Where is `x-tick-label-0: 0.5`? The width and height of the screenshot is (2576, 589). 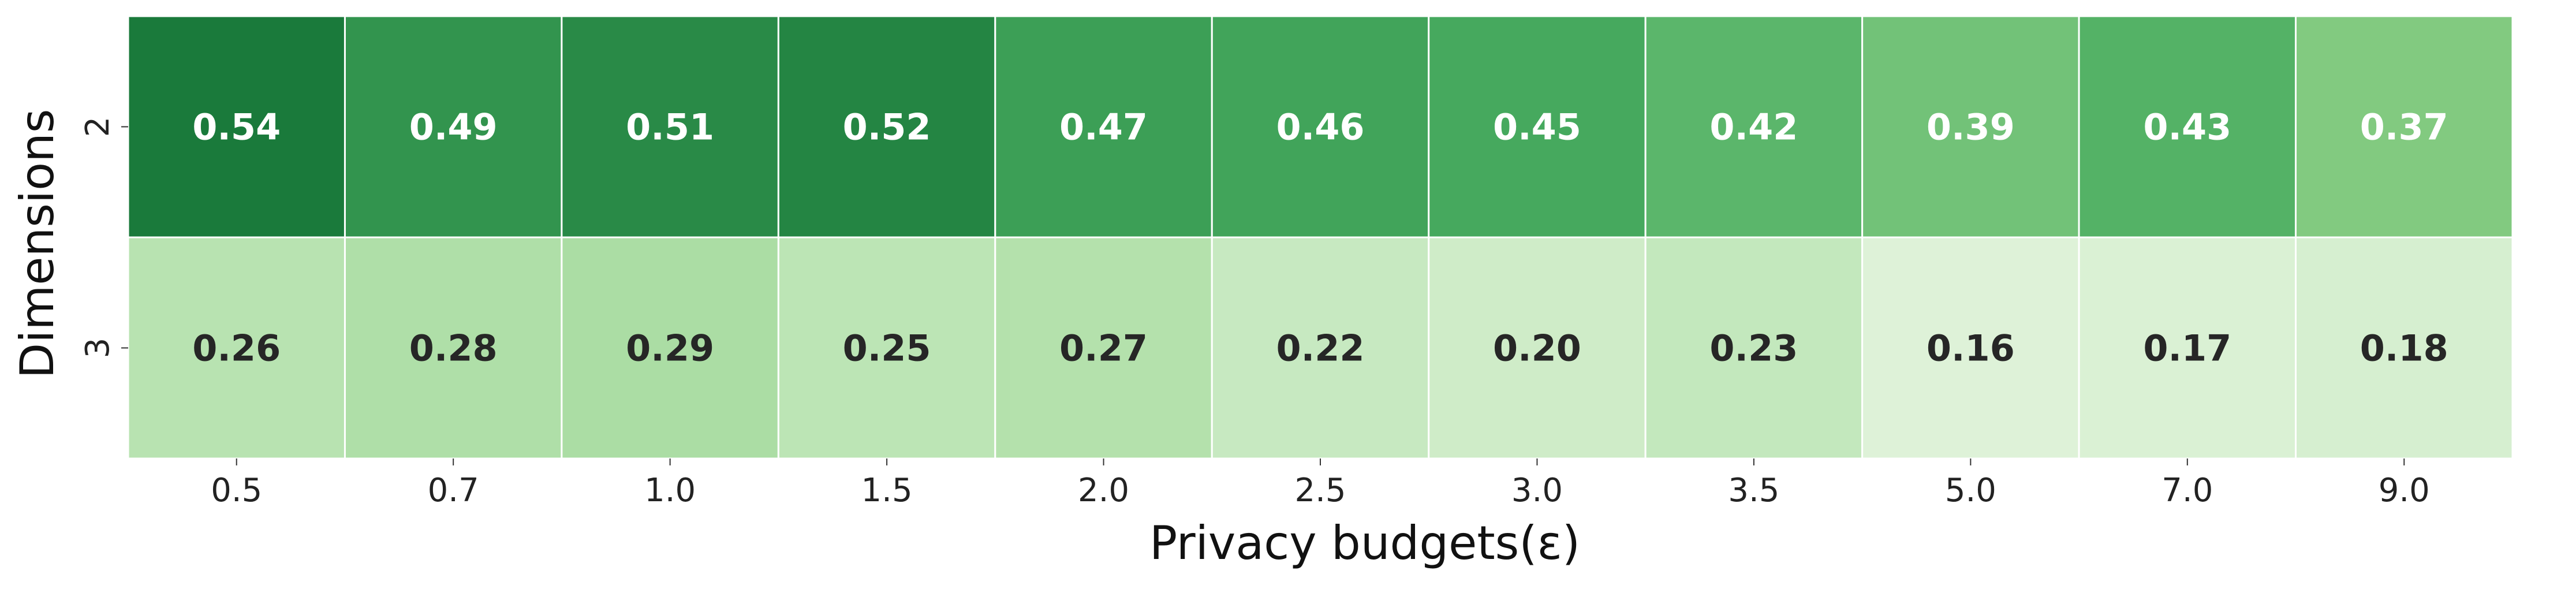 x-tick-label-0: 0.5 is located at coordinates (236, 490).